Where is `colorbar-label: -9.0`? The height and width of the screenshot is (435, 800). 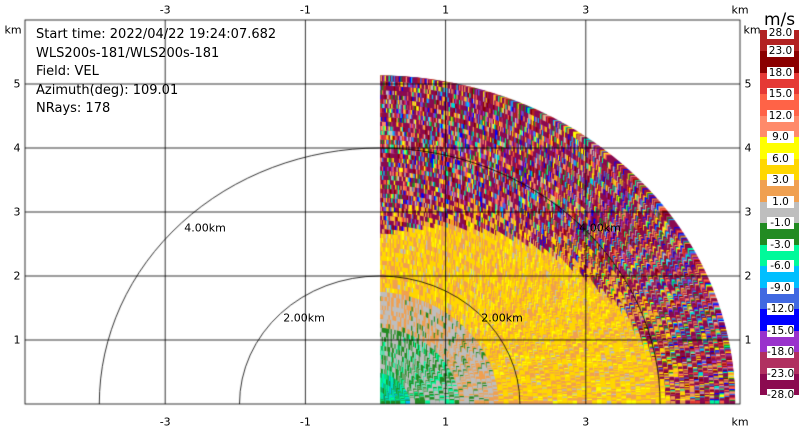
colorbar-label: -9.0 is located at coordinates (780, 287).